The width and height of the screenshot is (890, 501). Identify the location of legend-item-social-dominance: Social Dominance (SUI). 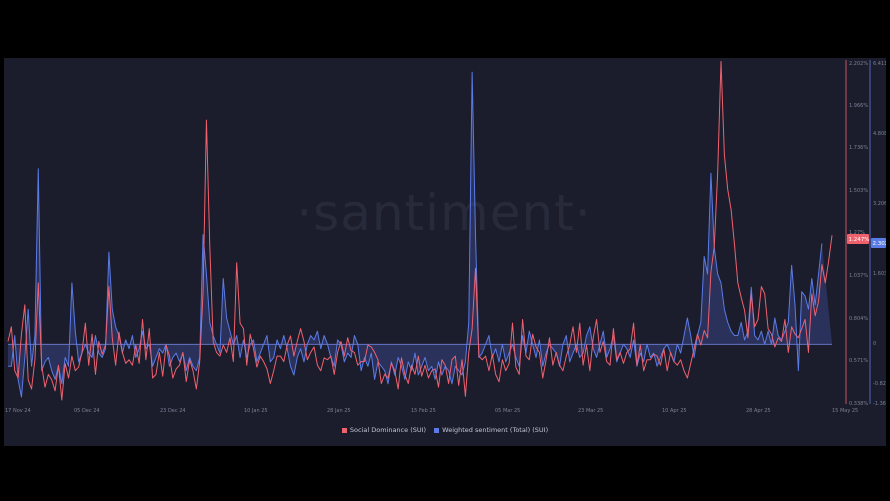
(384, 430).